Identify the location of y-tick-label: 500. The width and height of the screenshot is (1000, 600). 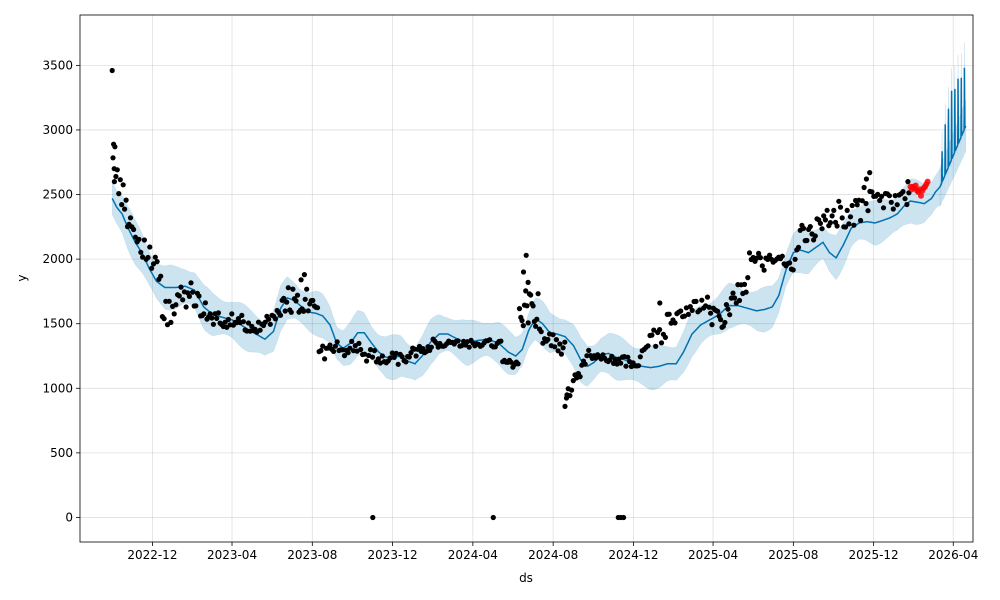
(61, 453).